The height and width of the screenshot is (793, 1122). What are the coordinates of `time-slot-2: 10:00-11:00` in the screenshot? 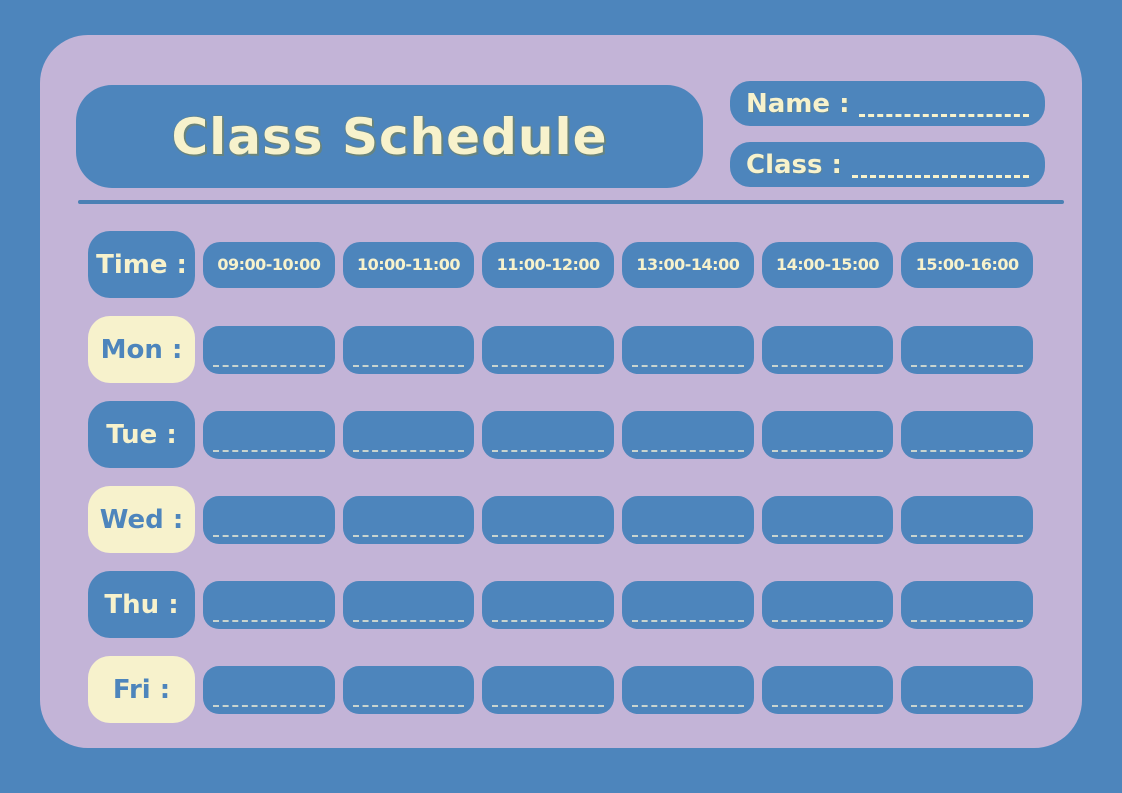 It's located at (408, 264).